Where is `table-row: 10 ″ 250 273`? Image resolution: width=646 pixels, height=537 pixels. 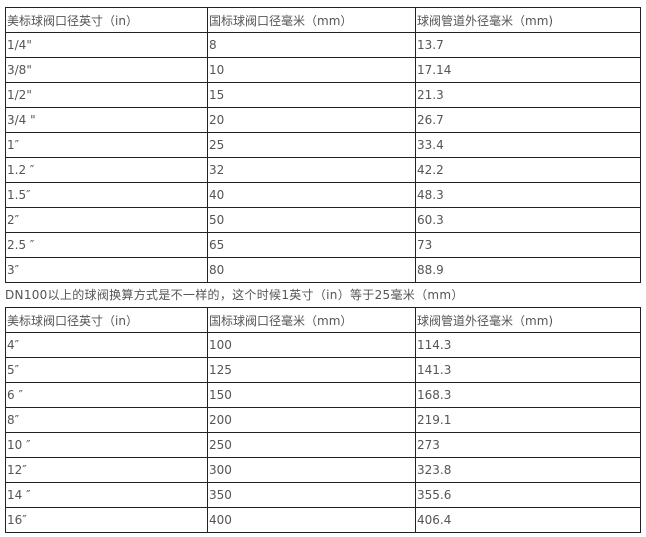
table-row: 10 ″ 250 273 is located at coordinates (323, 445).